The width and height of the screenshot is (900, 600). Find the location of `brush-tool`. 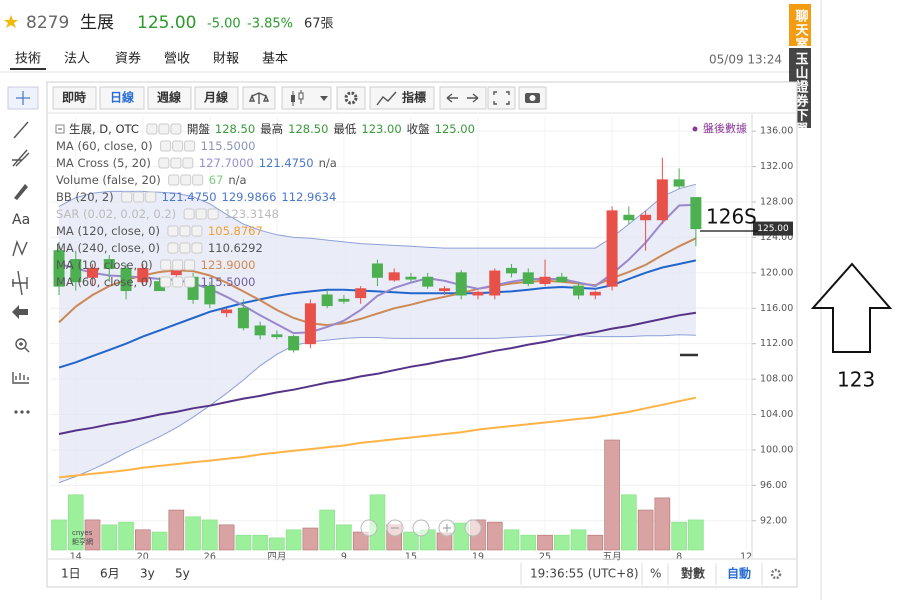

brush-tool is located at coordinates (21, 192).